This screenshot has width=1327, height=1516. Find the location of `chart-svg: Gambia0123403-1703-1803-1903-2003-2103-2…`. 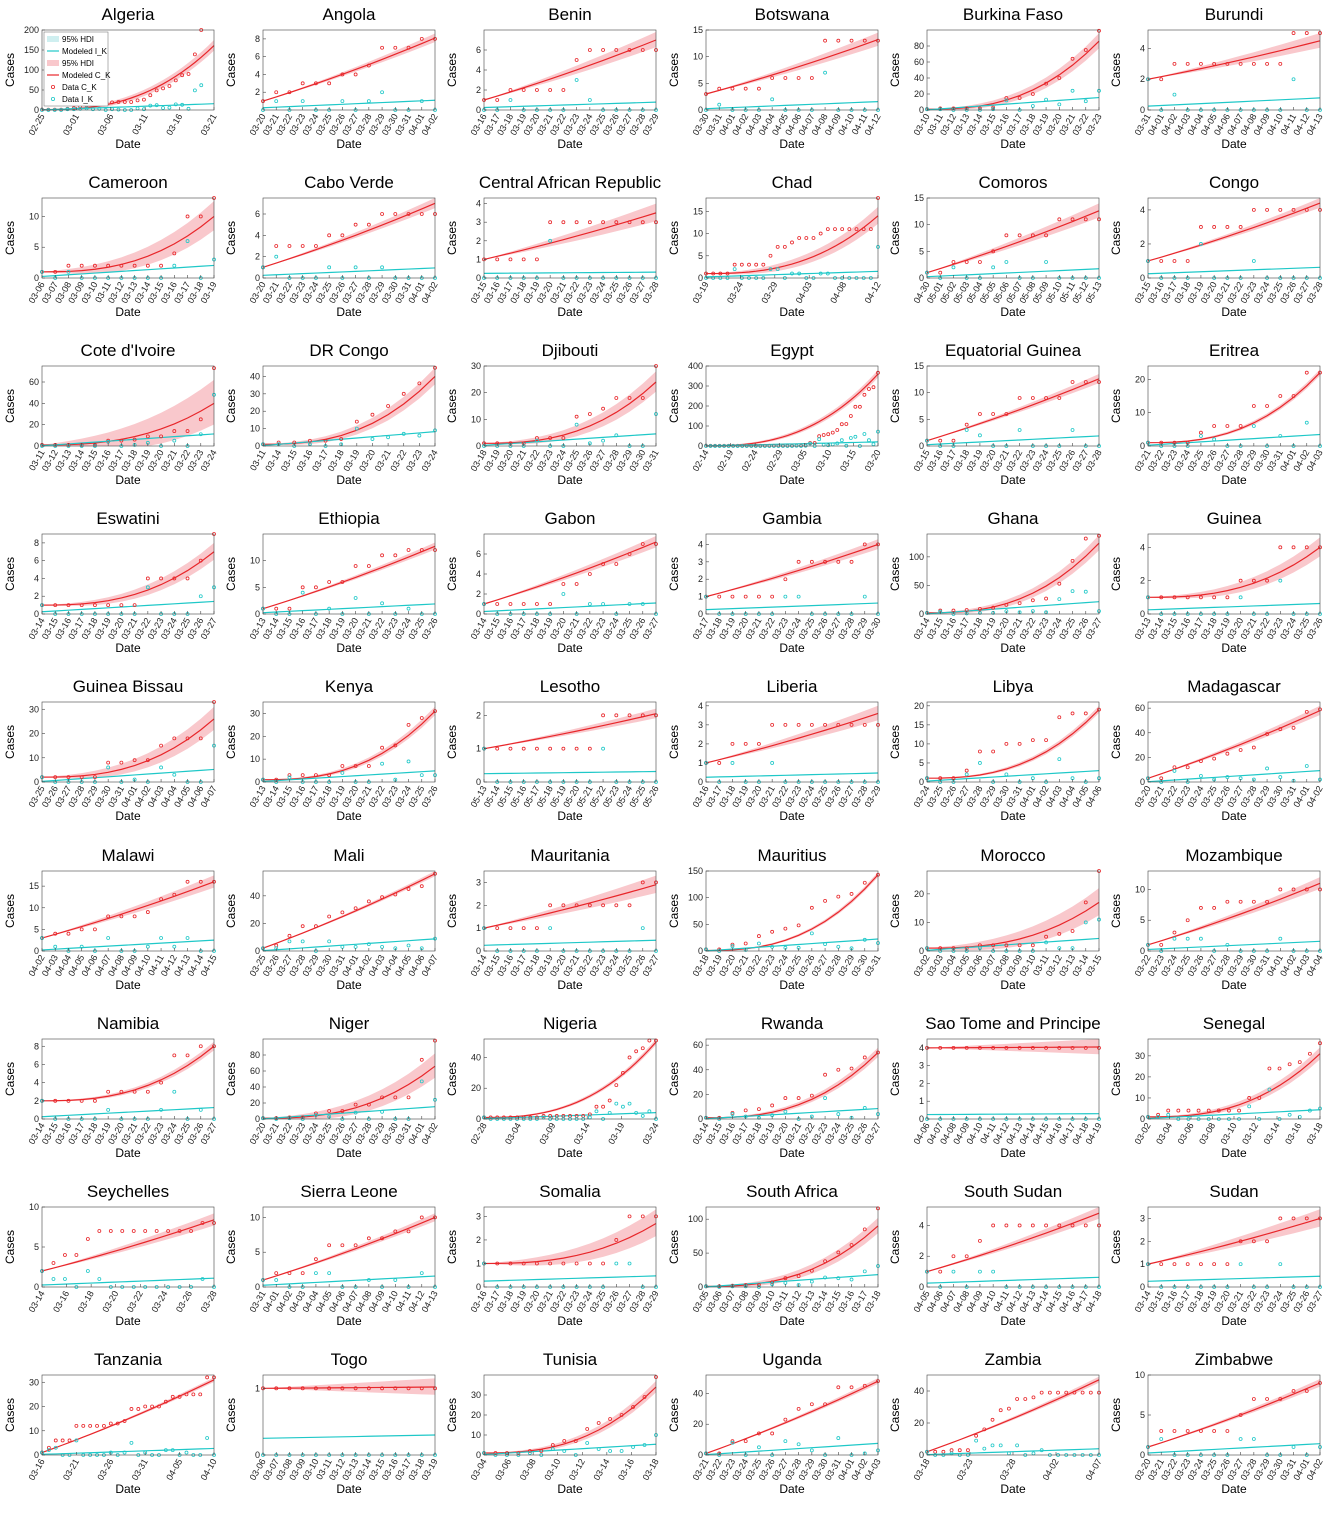

chart-svg: Gambia0123403-1703-1803-1903-2003-2103-2… is located at coordinates (775, 582).